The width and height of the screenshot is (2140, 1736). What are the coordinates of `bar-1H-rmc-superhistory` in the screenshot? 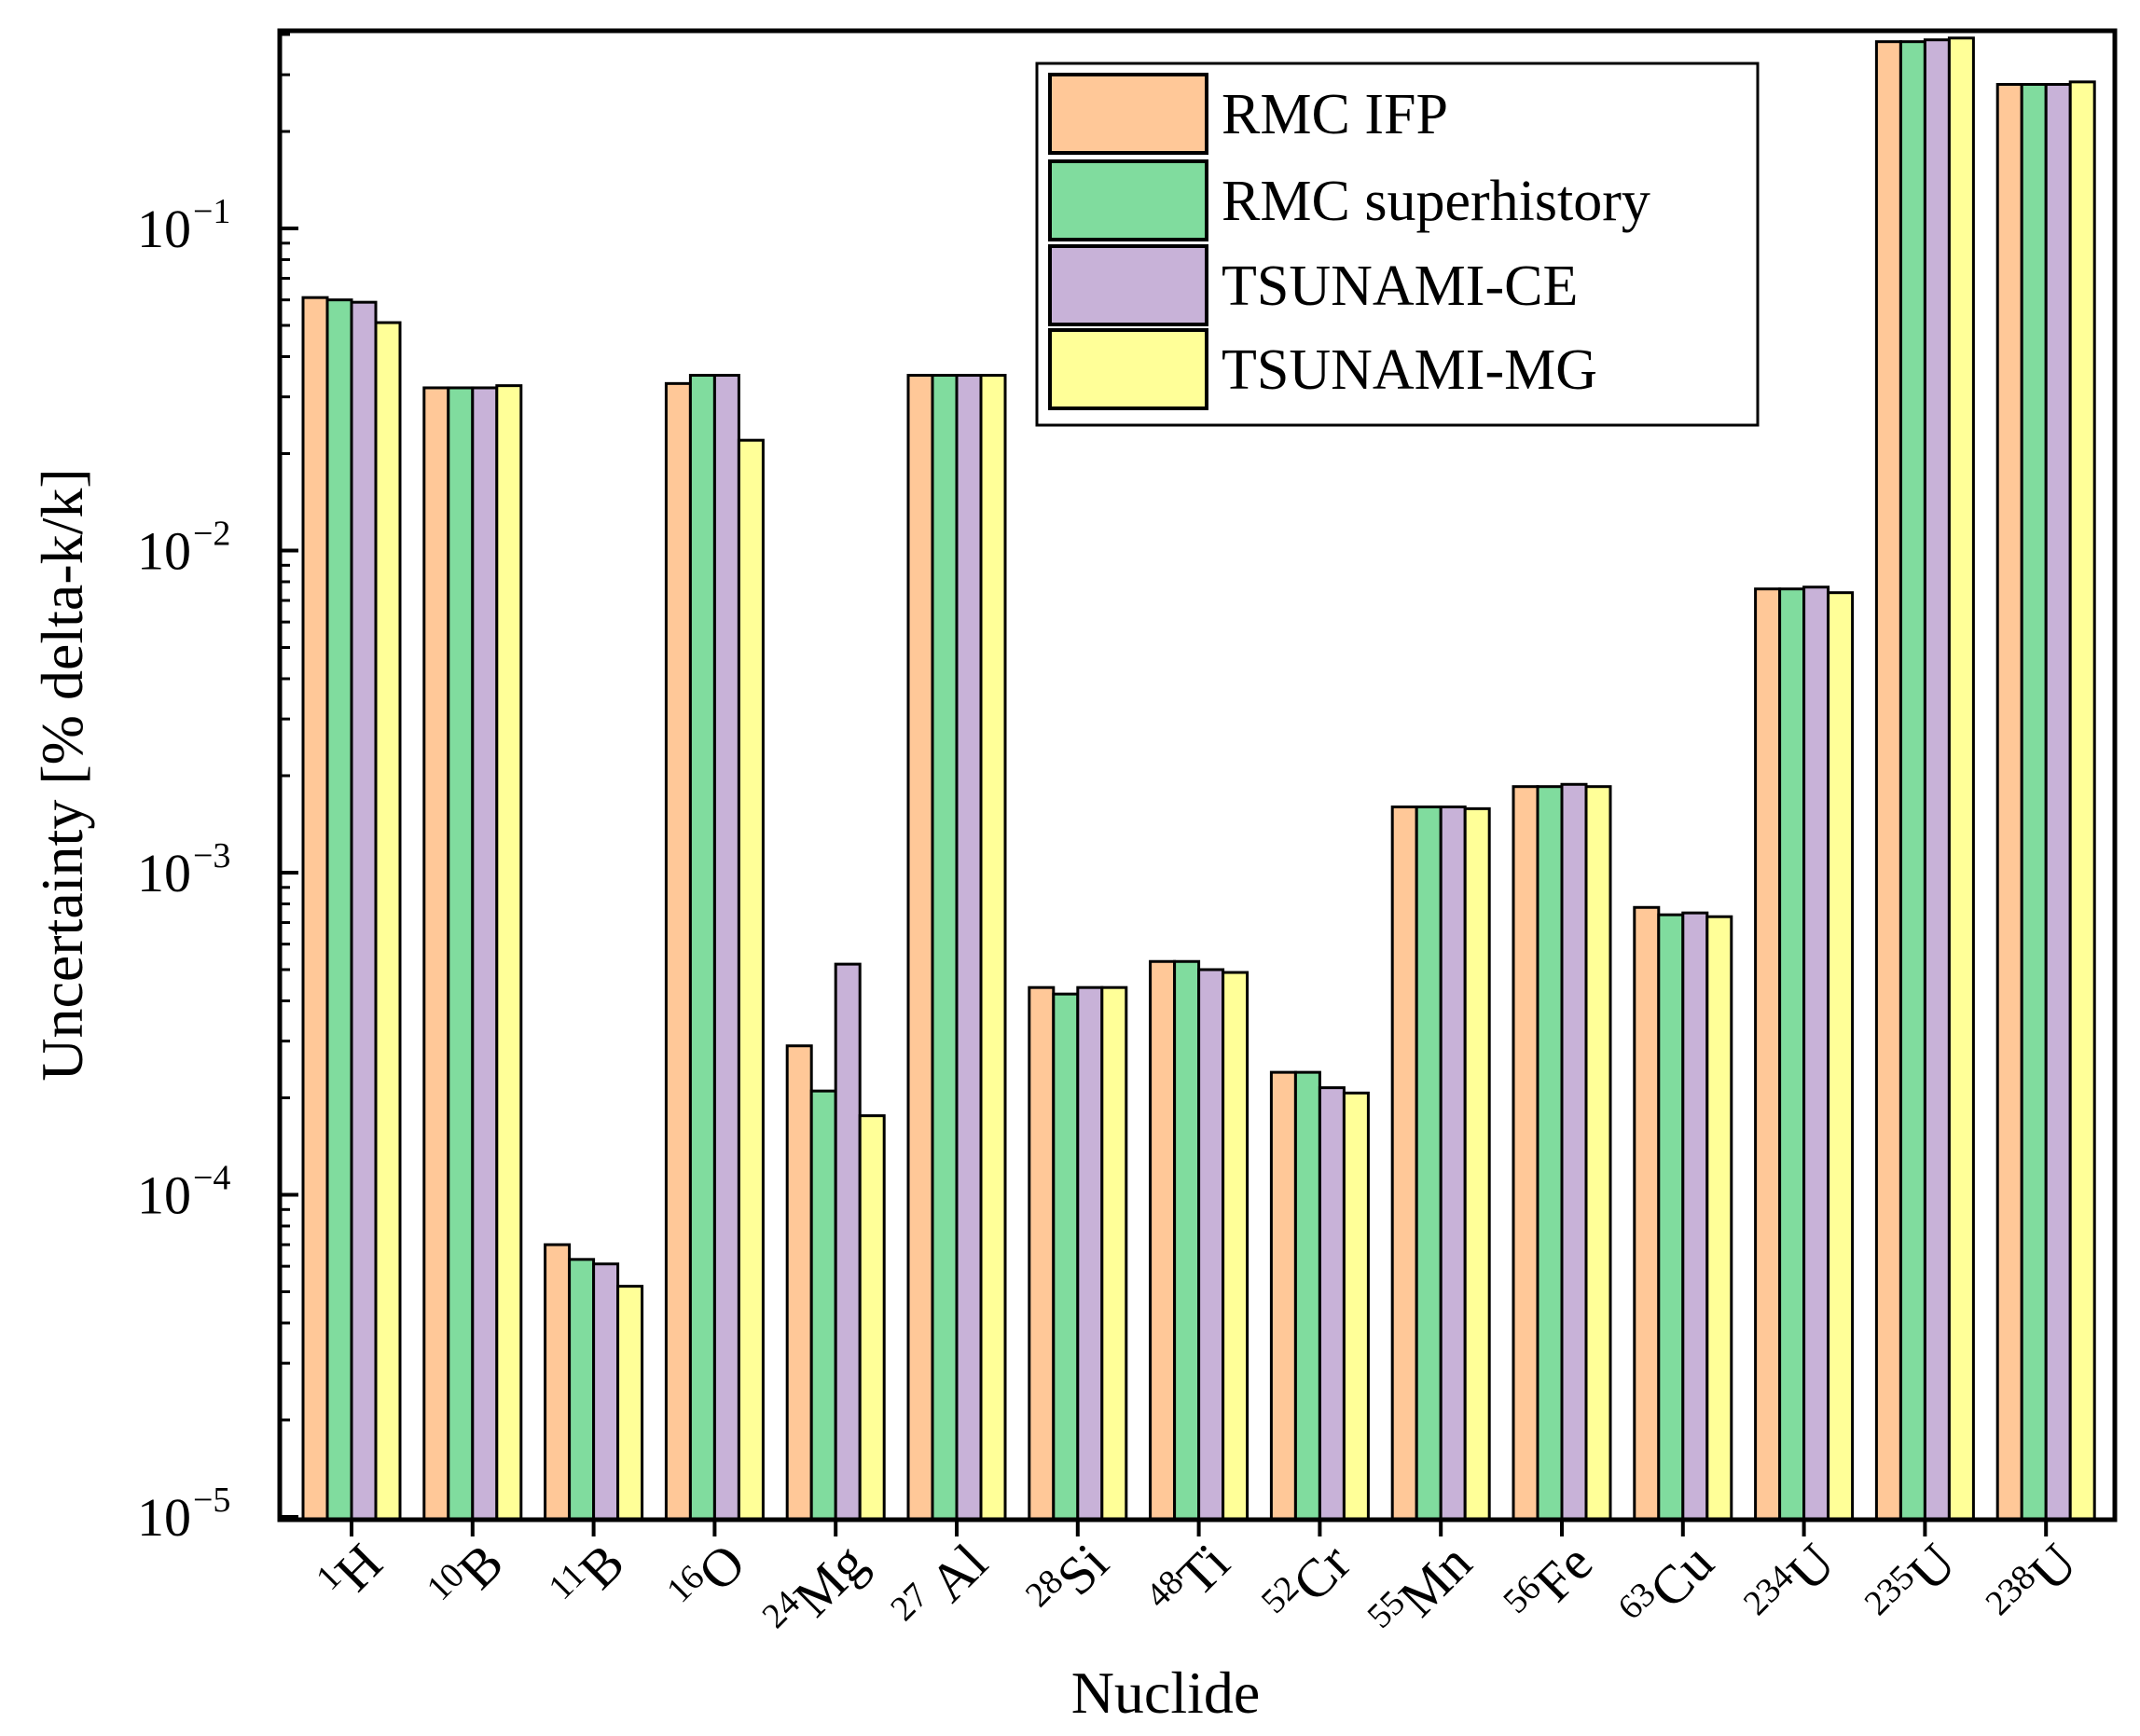 It's located at (339, 910).